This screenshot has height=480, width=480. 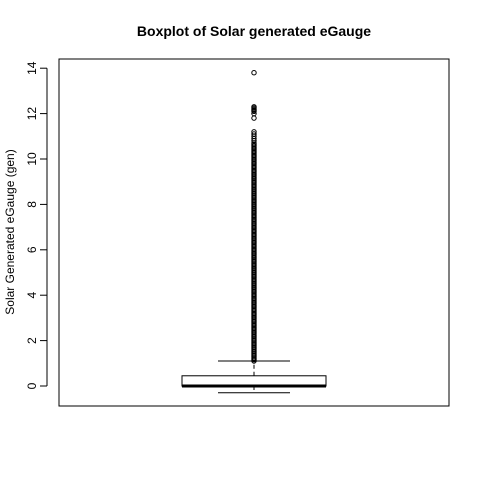 I want to click on y-tick-label: 12, so click(x=32, y=114).